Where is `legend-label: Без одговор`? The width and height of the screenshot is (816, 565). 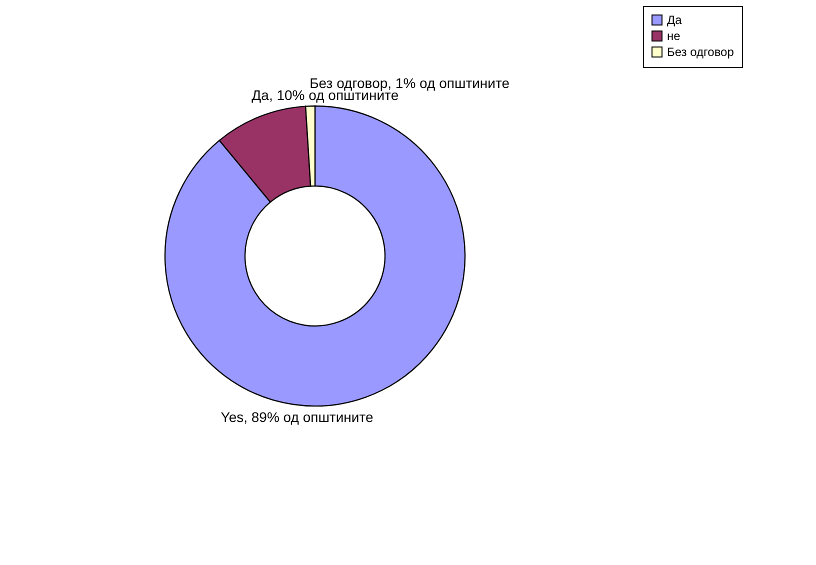 legend-label: Без одговор is located at coordinates (700, 52).